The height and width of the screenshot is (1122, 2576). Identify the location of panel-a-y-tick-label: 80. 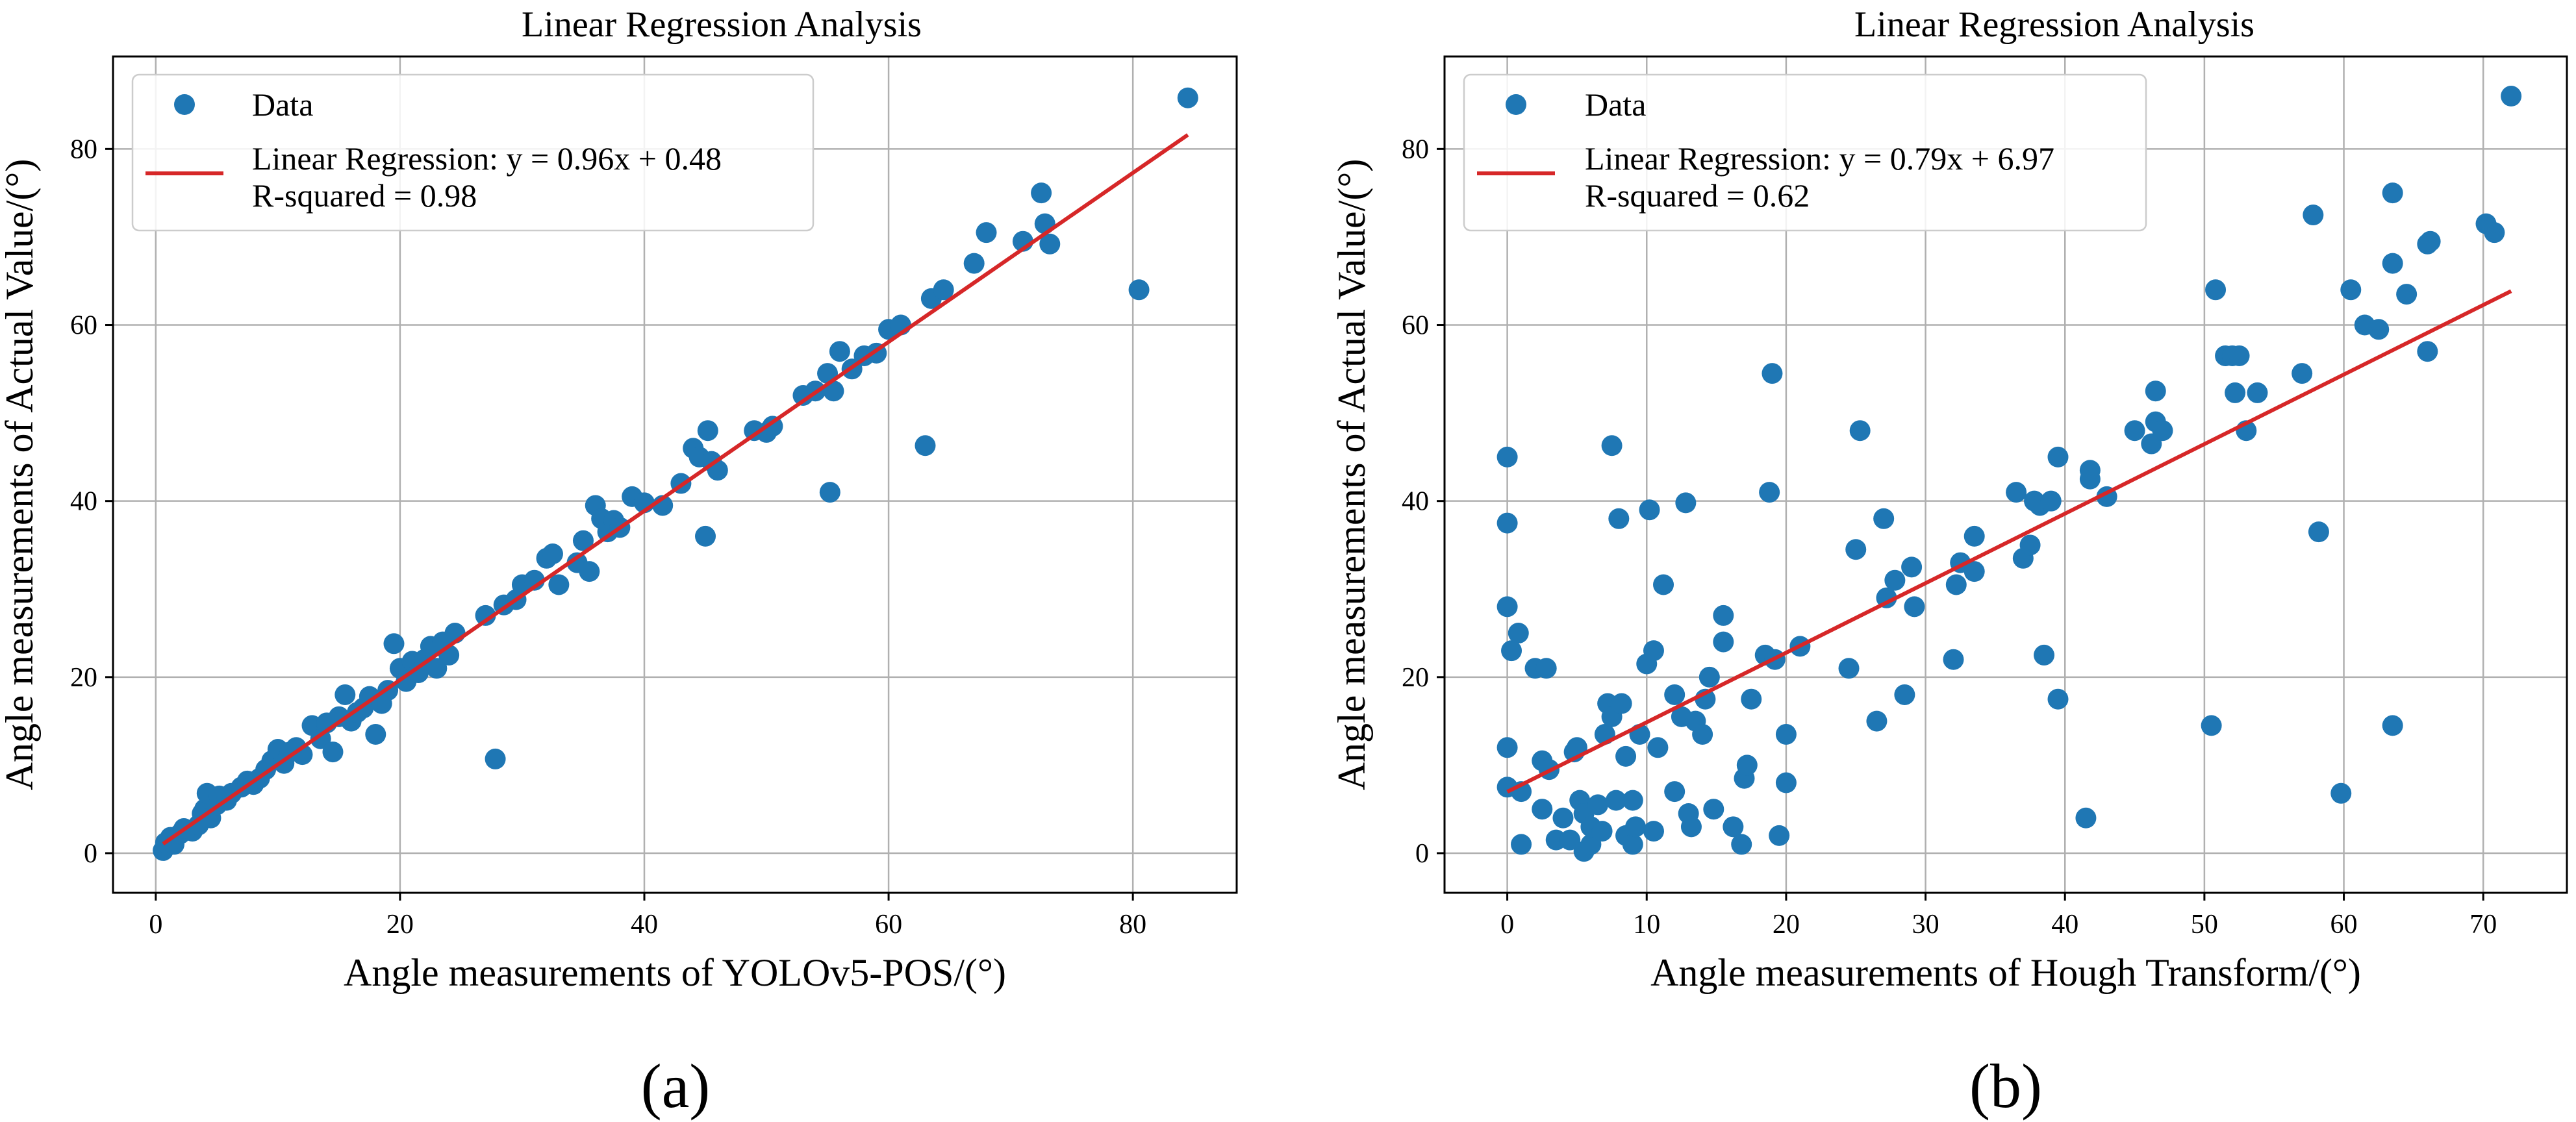
(84, 149).